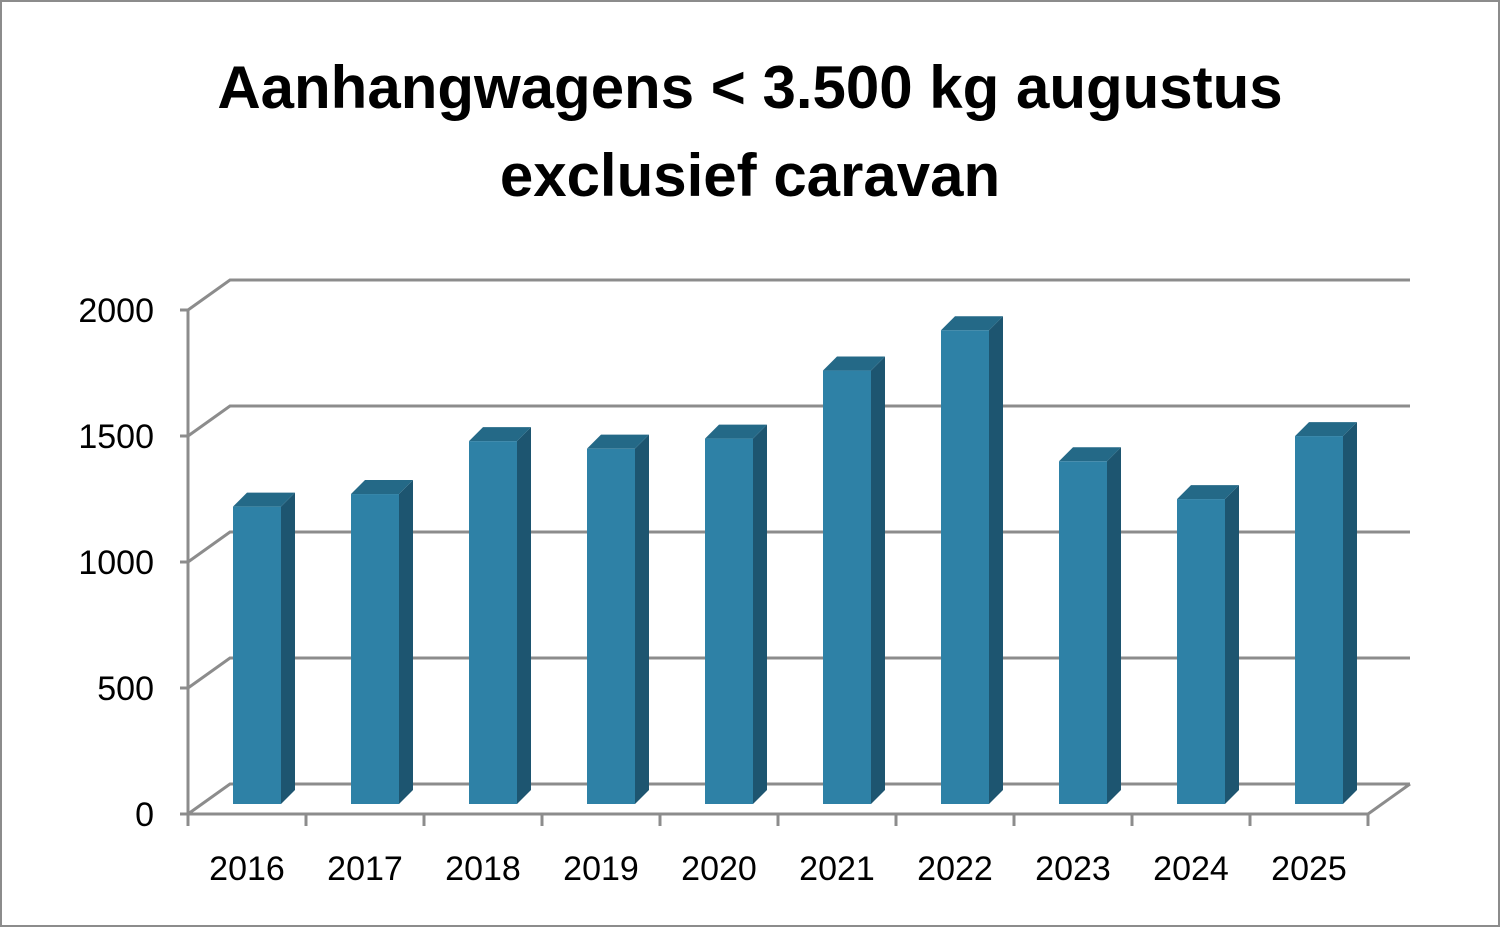 This screenshot has width=1500, height=927. I want to click on x-tick-label-2018: 2018, so click(483, 869).